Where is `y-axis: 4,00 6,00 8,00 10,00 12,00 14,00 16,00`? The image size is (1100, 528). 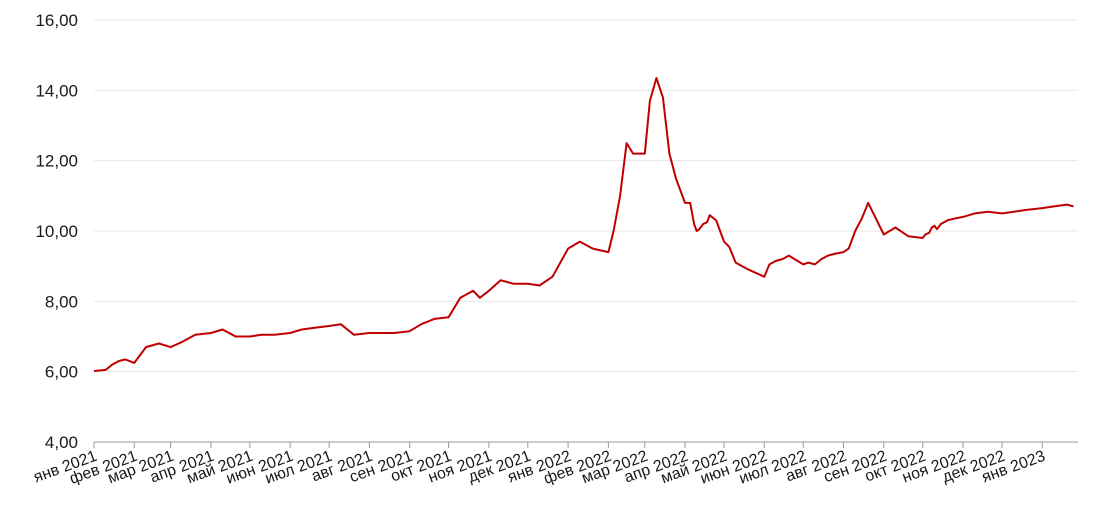 y-axis: 4,00 6,00 8,00 10,00 12,00 14,00 16,00 is located at coordinates (56, 231).